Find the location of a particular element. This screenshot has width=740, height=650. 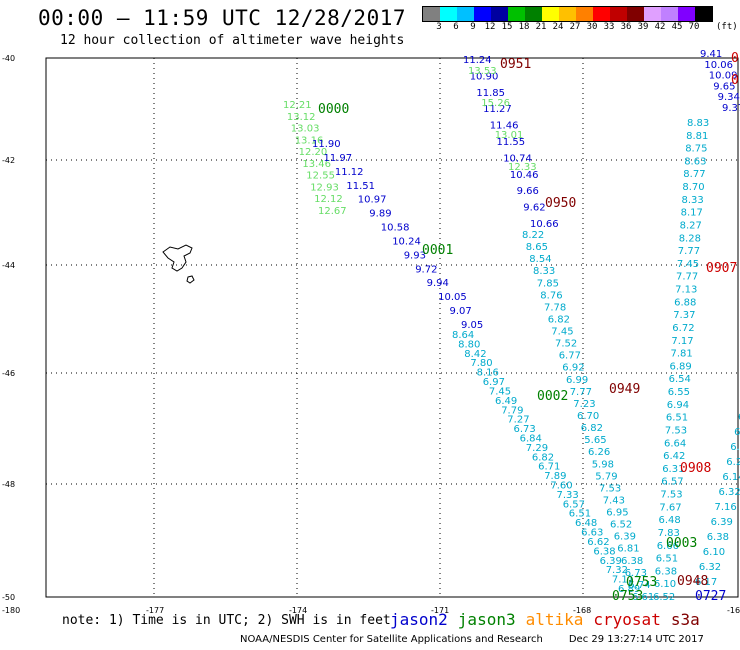

wave-height-label: 9.89 is located at coordinates (380, 214).